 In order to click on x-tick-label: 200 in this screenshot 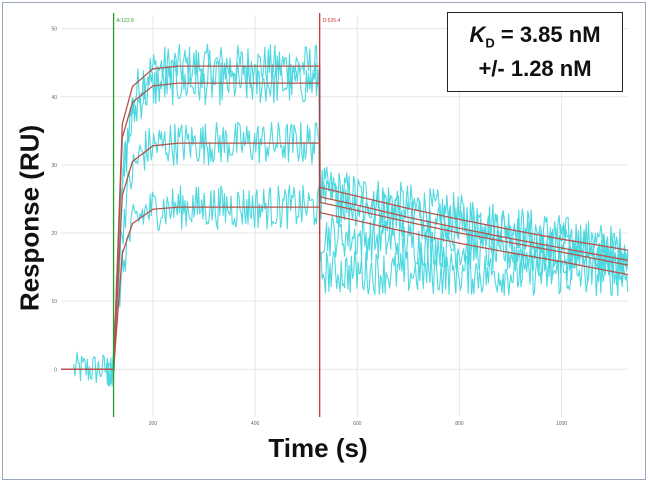, I will do `click(153, 424)`.